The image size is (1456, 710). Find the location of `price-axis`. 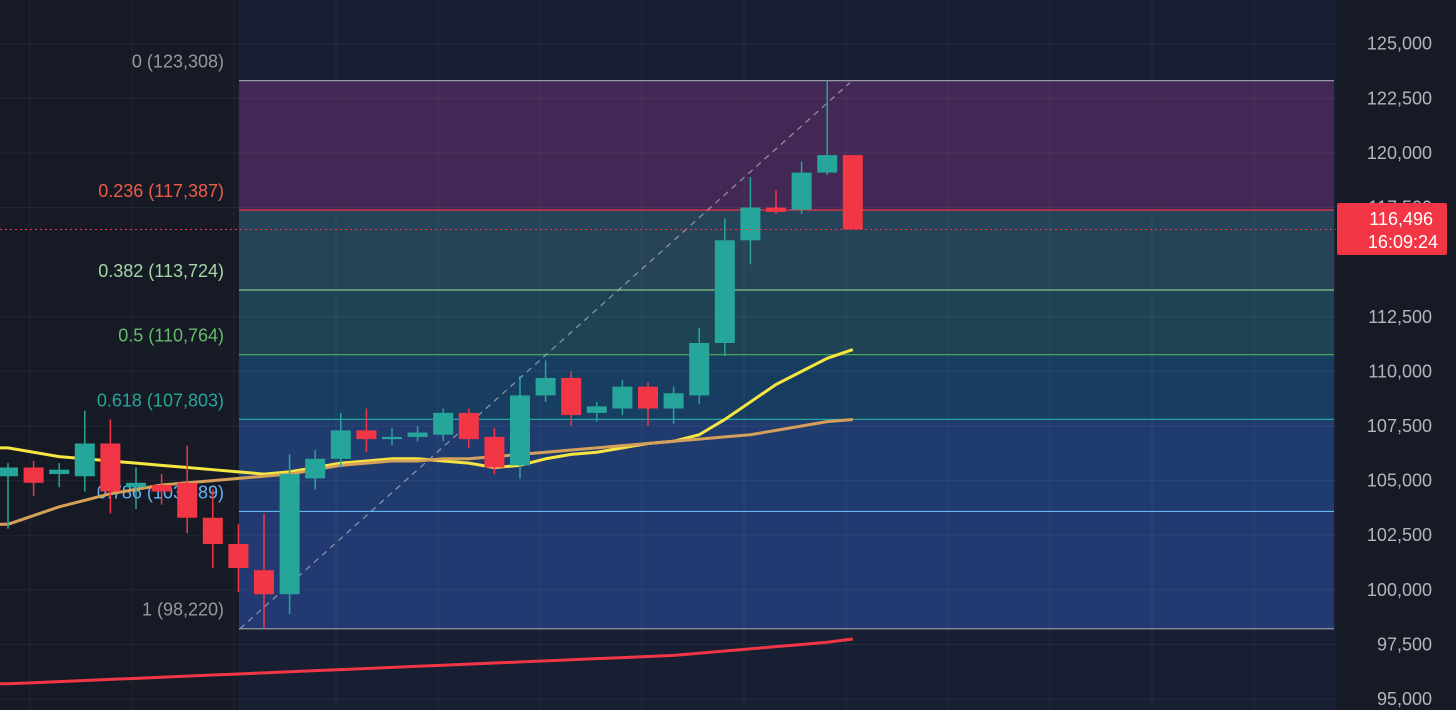

price-axis is located at coordinates (1396, 355).